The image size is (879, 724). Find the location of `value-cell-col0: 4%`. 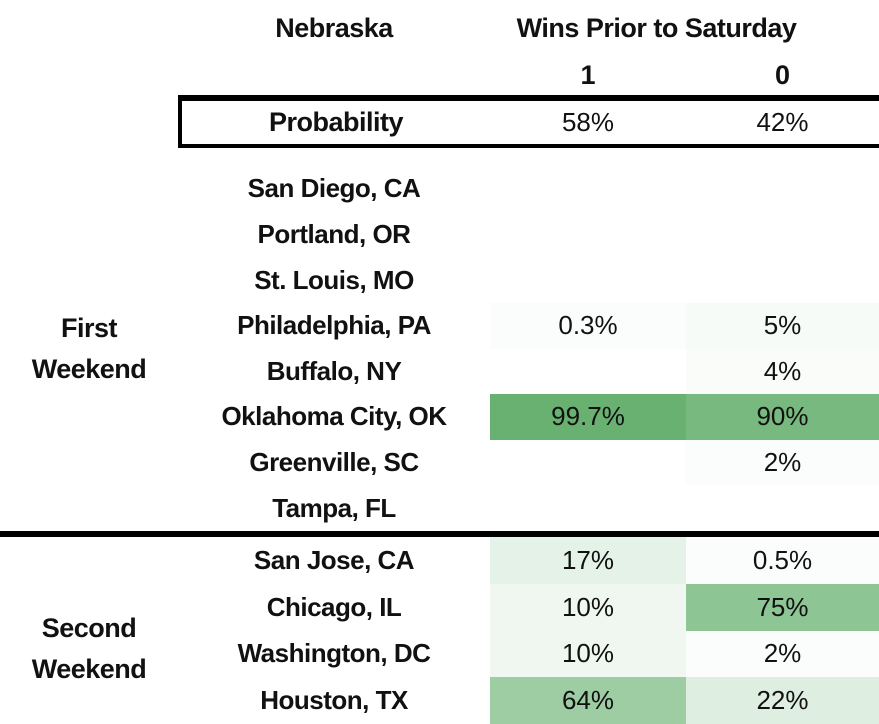

value-cell-col0: 4% is located at coordinates (782, 371).